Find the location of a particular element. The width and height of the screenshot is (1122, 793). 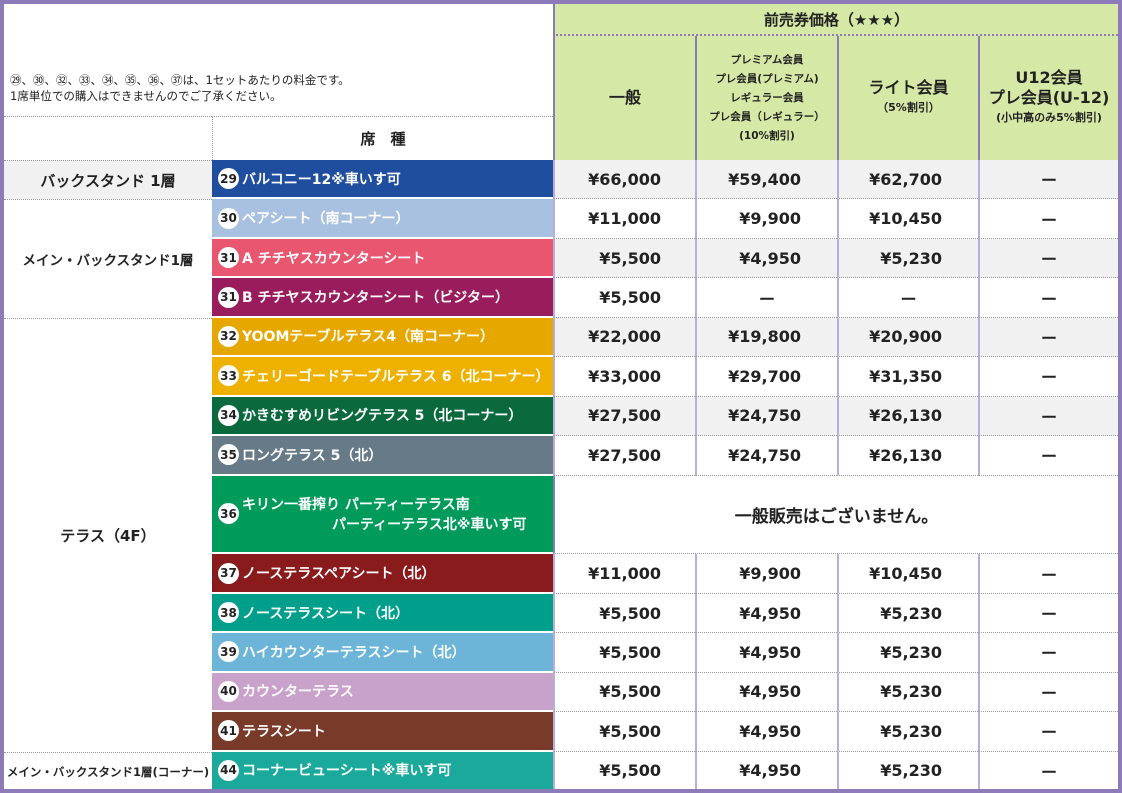

column-header-line: レギュラー会員 is located at coordinates (767, 97).